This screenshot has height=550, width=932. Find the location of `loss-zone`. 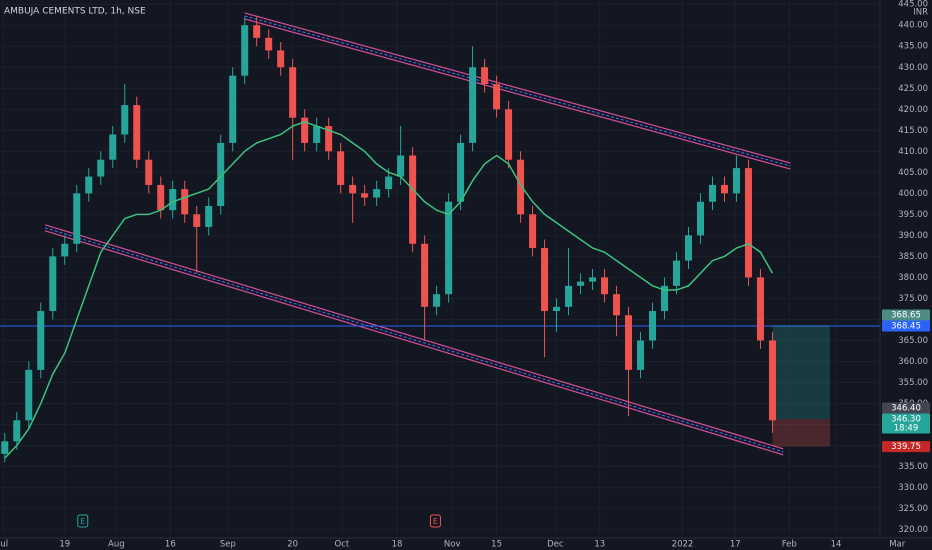

loss-zone is located at coordinates (801, 433).